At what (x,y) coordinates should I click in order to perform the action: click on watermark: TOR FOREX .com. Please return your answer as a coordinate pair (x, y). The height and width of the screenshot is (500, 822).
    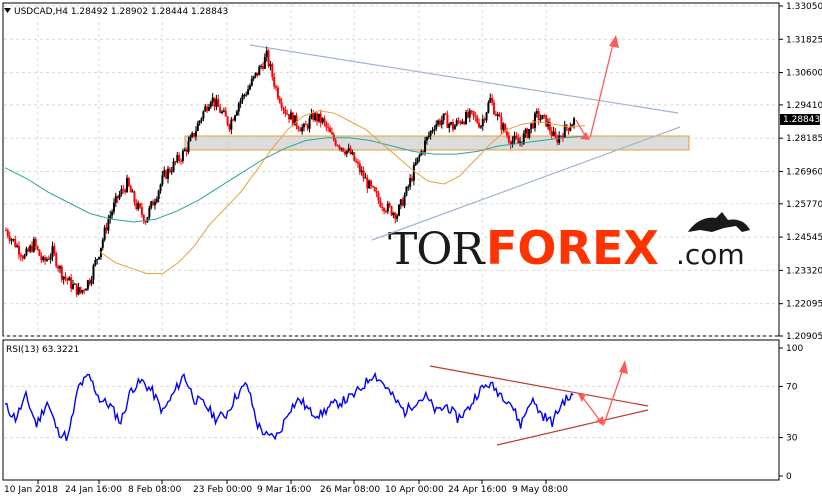
    Looking at the image, I should click on (569, 243).